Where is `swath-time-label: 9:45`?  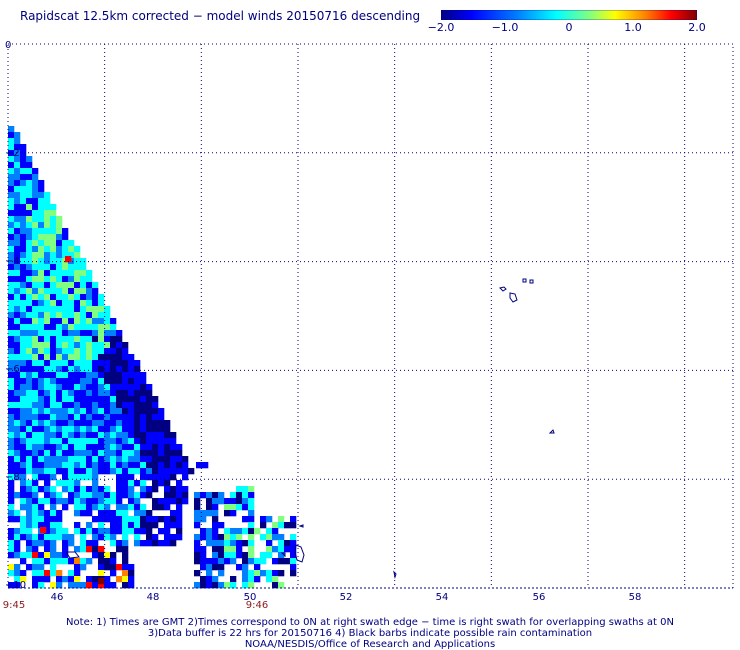 swath-time-label: 9:45 is located at coordinates (14, 605).